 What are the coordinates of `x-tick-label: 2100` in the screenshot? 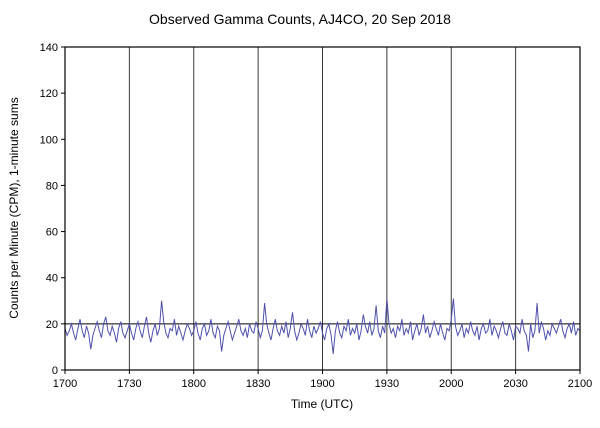 It's located at (580, 384).